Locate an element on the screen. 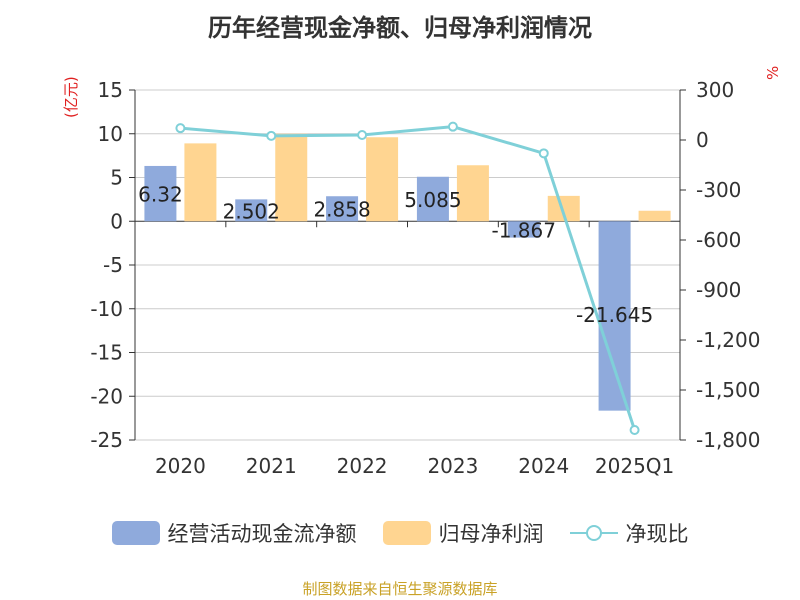 The image size is (800, 600). legend-line-icon is located at coordinates (593, 533).